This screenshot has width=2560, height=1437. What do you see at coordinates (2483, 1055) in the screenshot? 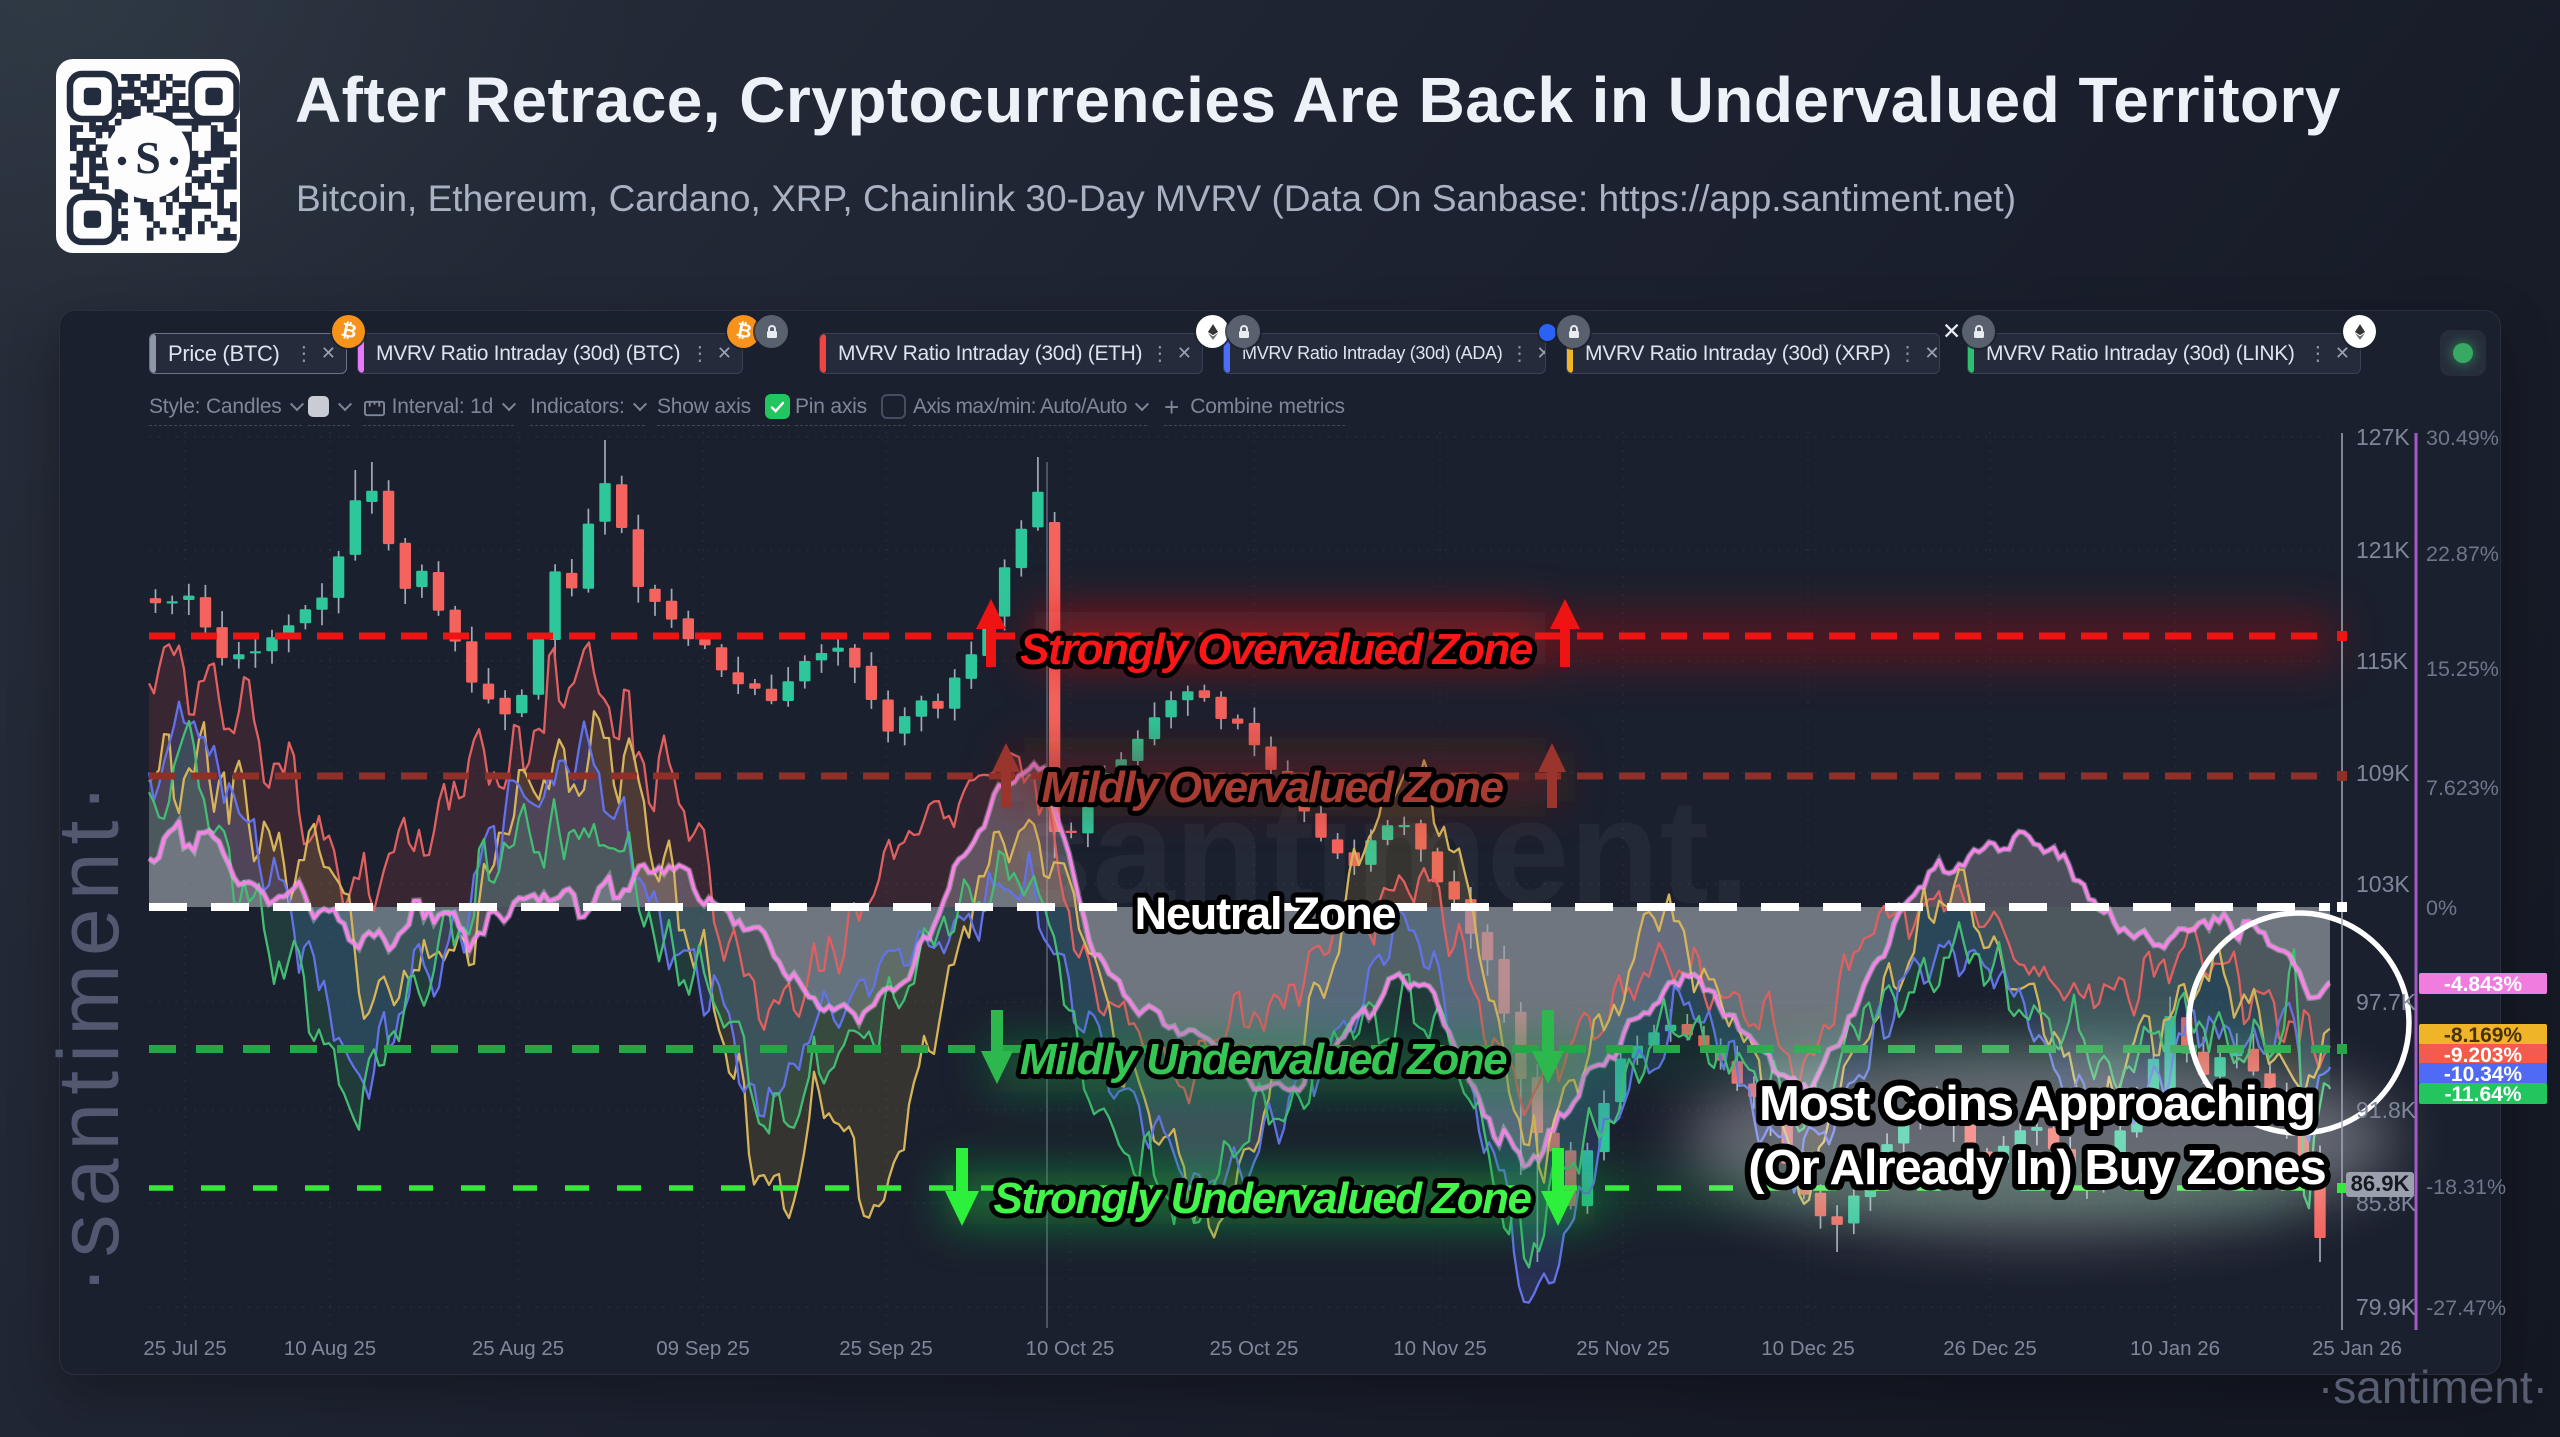
I see `svg-text: -9.203%` at bounding box center [2483, 1055].